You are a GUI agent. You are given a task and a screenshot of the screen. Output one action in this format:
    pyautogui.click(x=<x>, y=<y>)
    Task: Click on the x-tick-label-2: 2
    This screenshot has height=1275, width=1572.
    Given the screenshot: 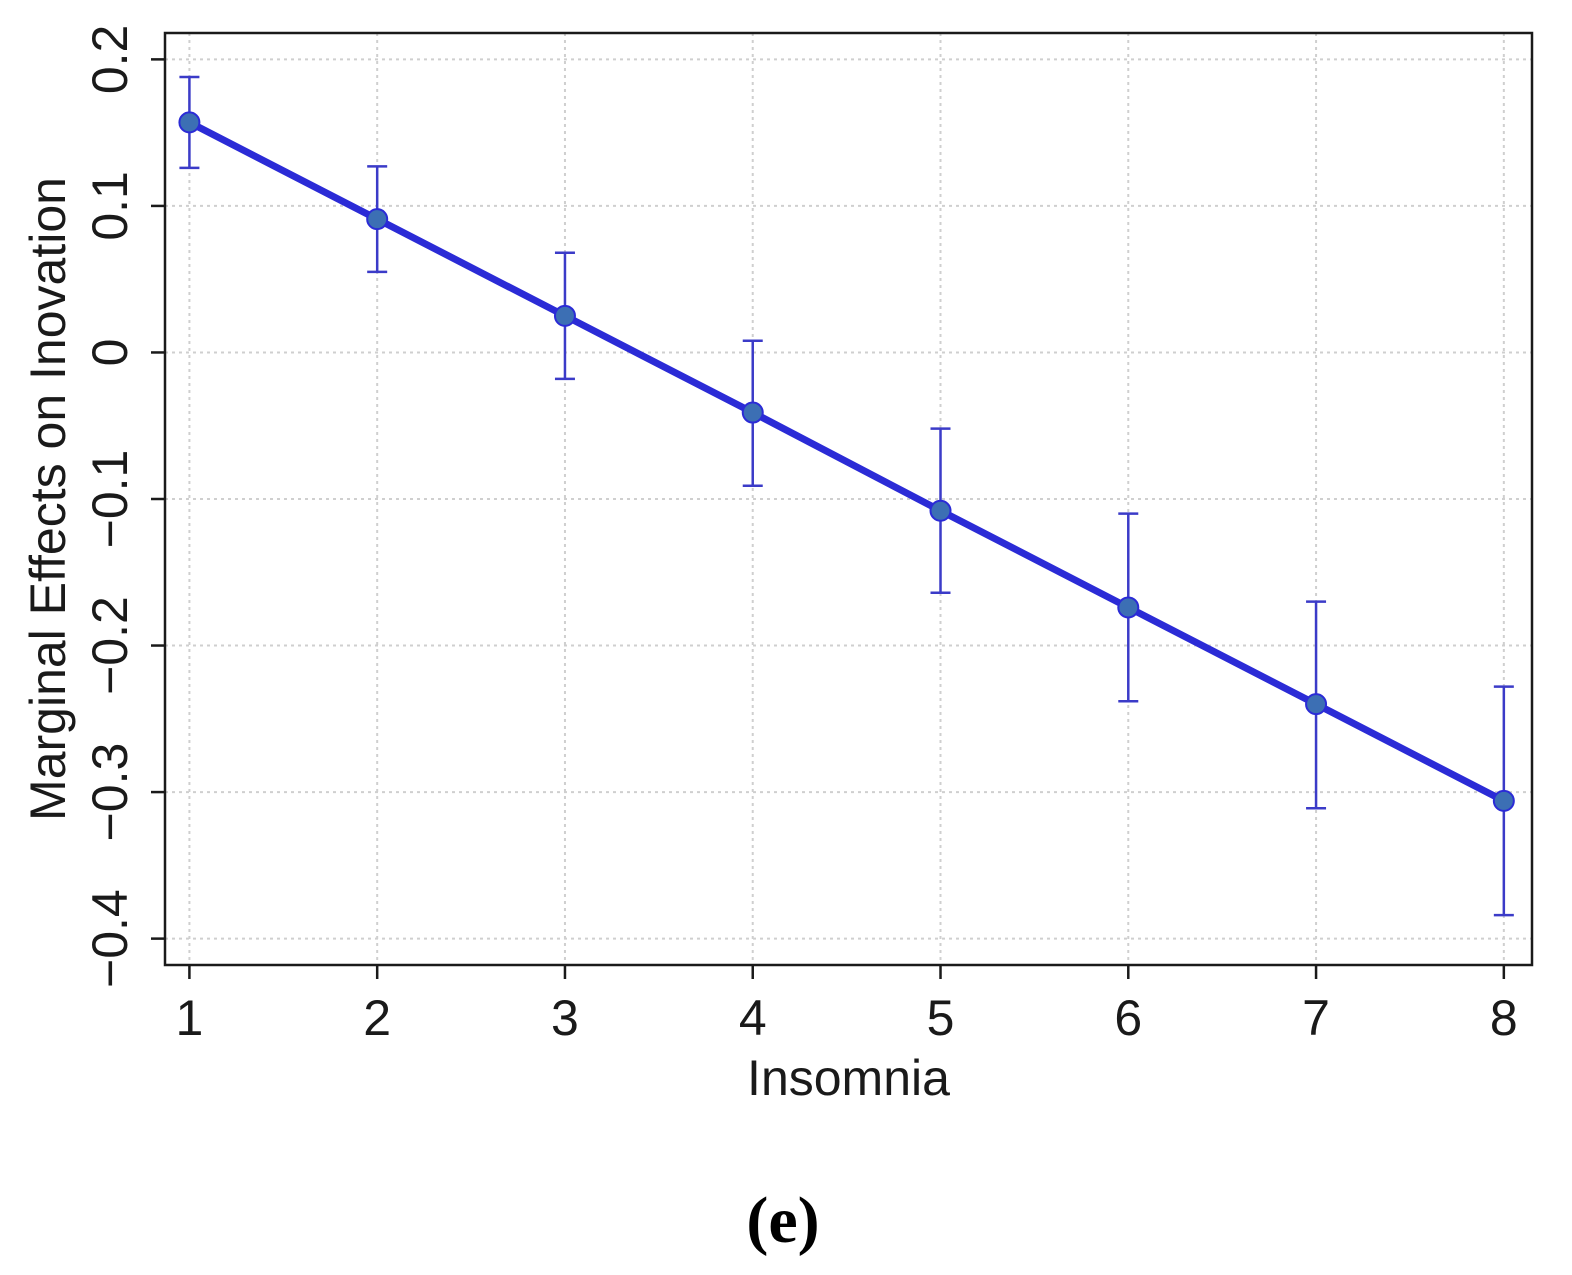 What is the action you would take?
    pyautogui.click(x=377, y=1018)
    